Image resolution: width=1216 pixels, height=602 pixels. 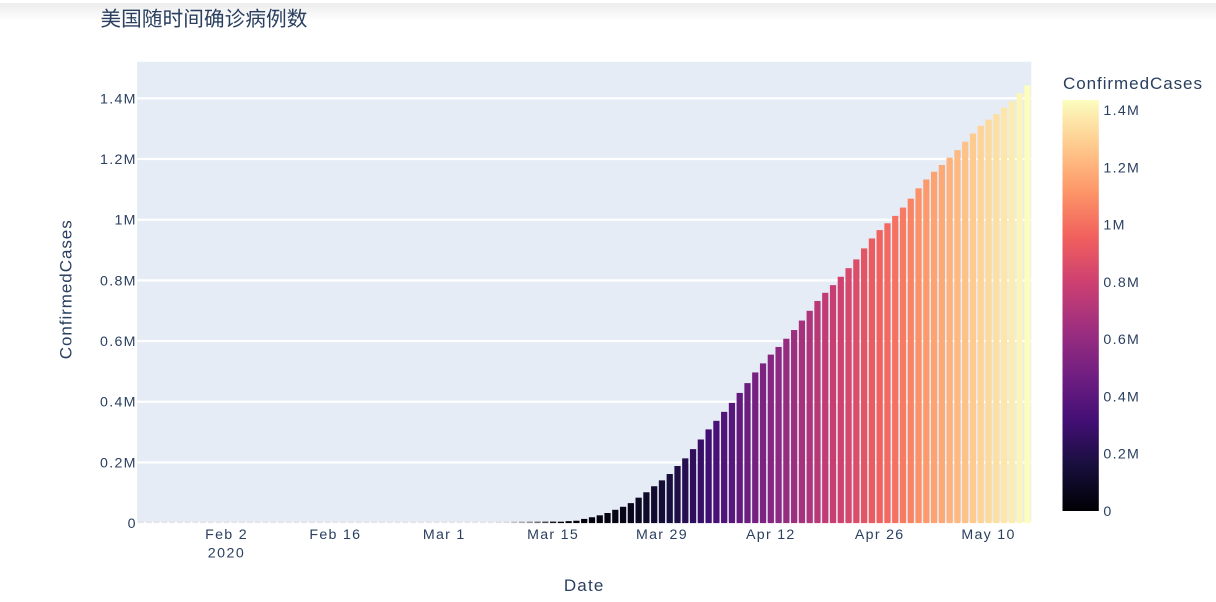 What do you see at coordinates (335, 535) in the screenshot?
I see `svg-text: Feb 16` at bounding box center [335, 535].